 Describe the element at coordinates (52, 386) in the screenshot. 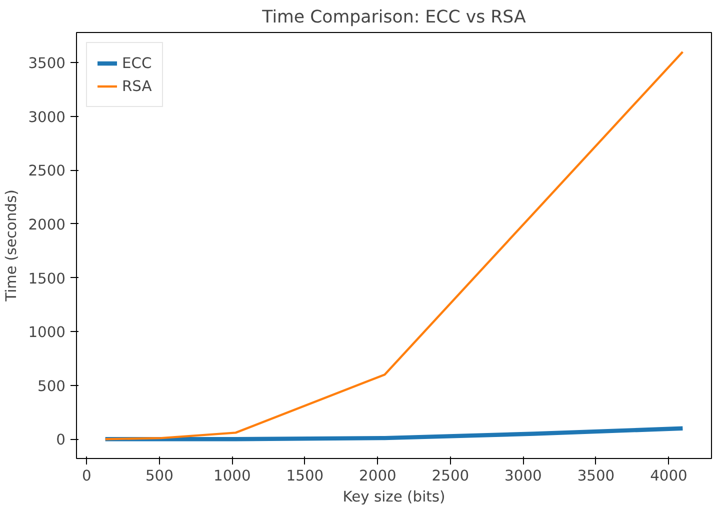

I see `y-tick-label: 500` at that location.